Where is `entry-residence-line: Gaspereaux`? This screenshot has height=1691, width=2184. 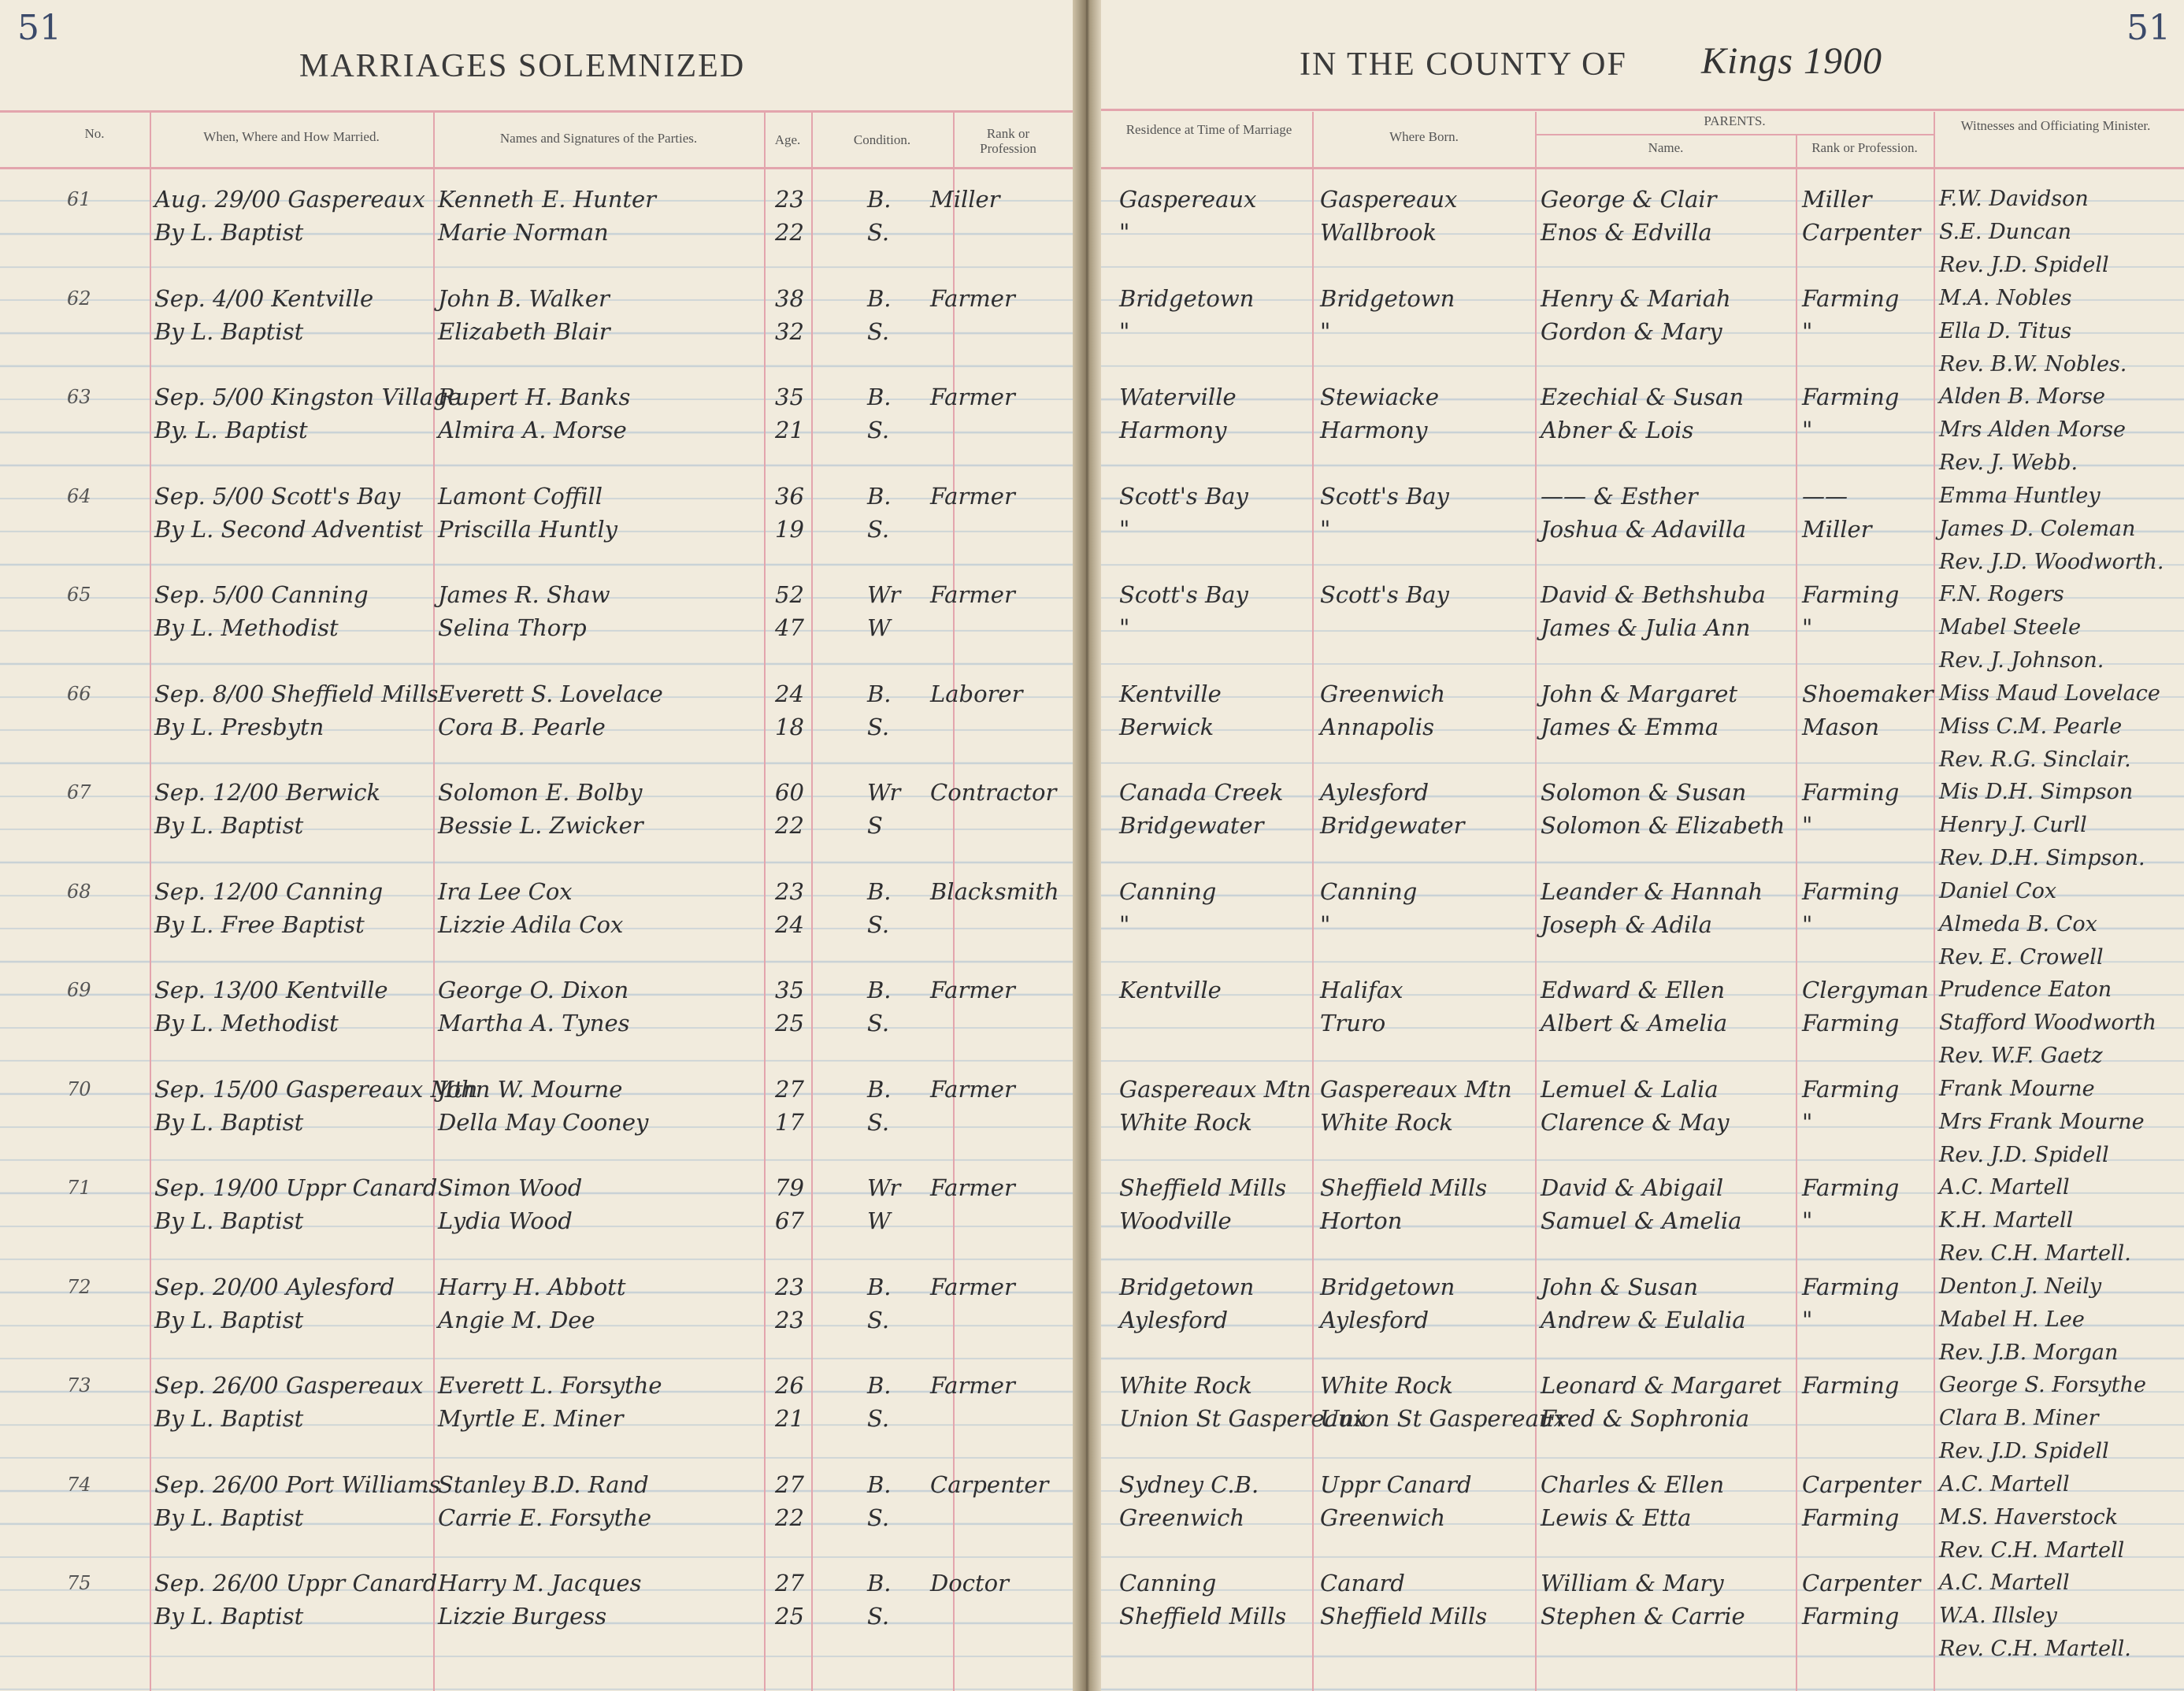 entry-residence-line: Gaspereaux is located at coordinates (1188, 199).